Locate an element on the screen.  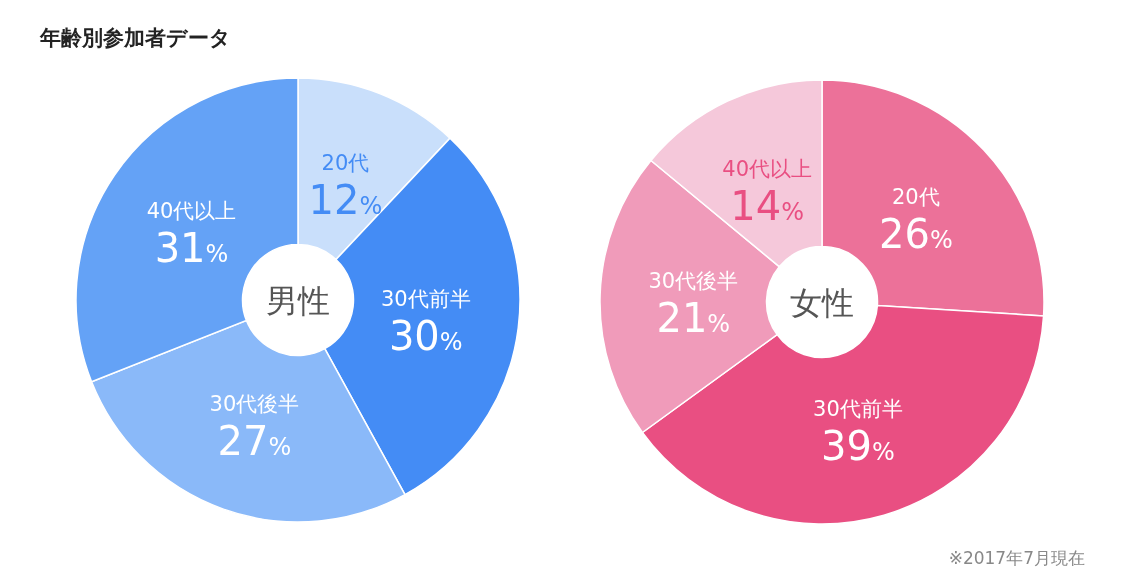
data-label: 30% is located at coordinates (425, 336).